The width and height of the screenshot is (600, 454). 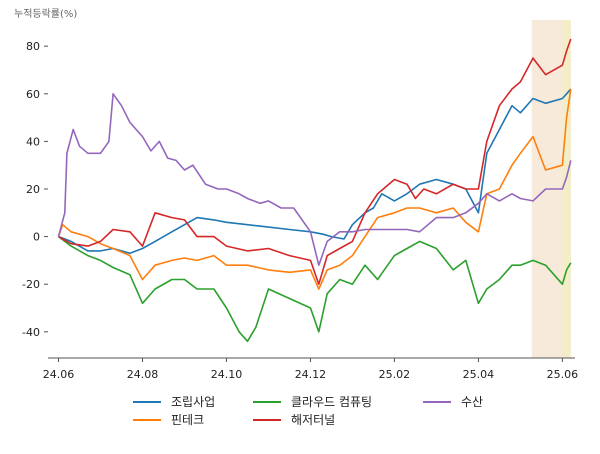 What do you see at coordinates (31, 284) in the screenshot?
I see `y-tick-label: -20` at bounding box center [31, 284].